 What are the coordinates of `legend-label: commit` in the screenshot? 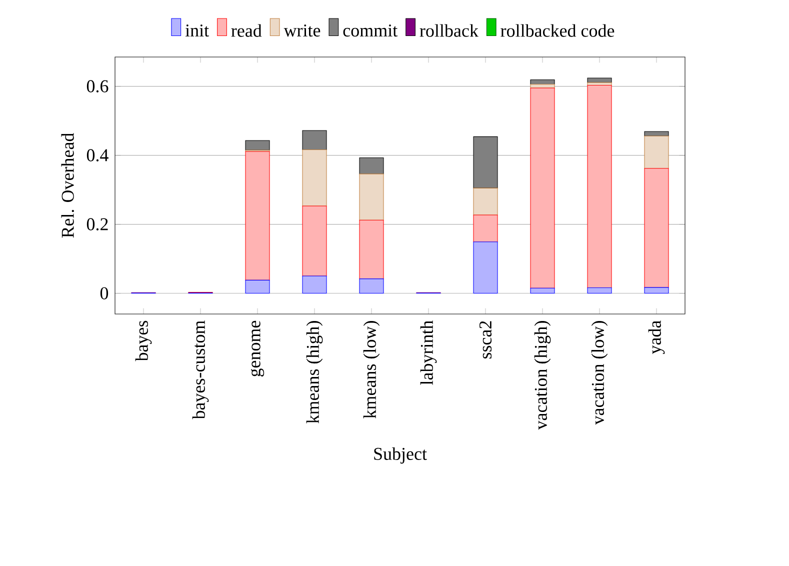 It's located at (370, 30).